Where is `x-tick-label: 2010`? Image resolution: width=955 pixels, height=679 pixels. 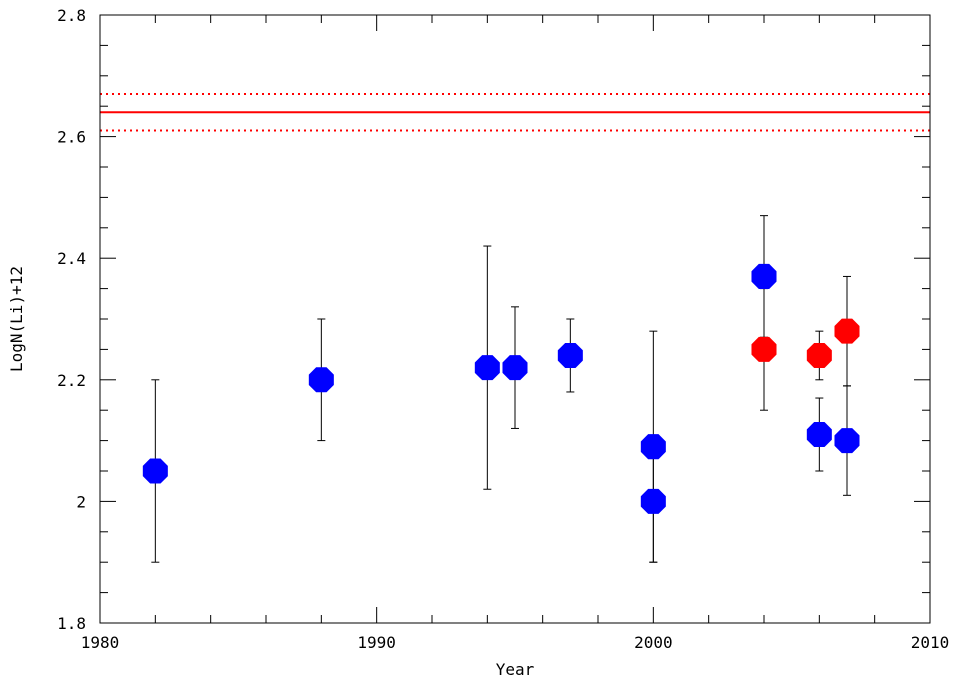
x-tick-label: 2010 is located at coordinates (930, 642).